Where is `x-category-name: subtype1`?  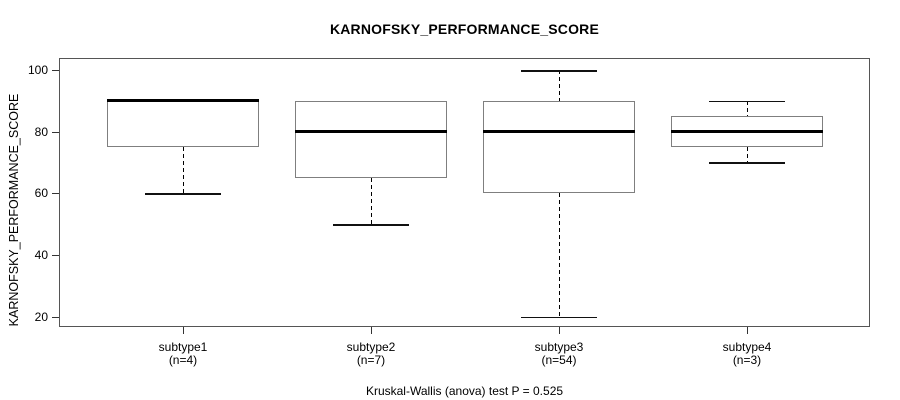 x-category-name: subtype1 is located at coordinates (183, 347).